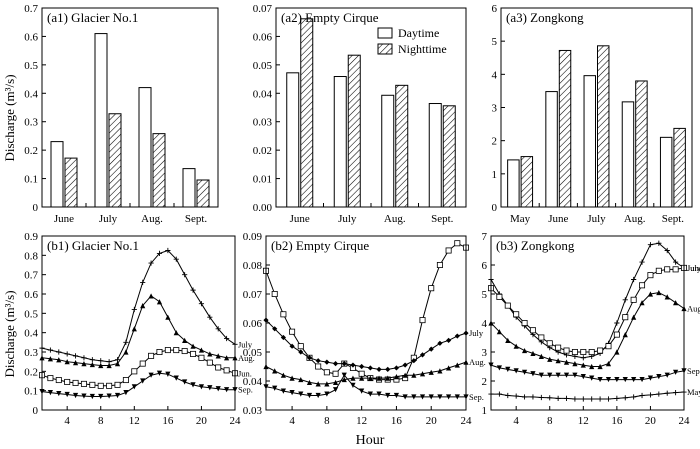 The width and height of the screenshot is (700, 449). I want to click on y-tick-label: 0.8, so click(31, 256).